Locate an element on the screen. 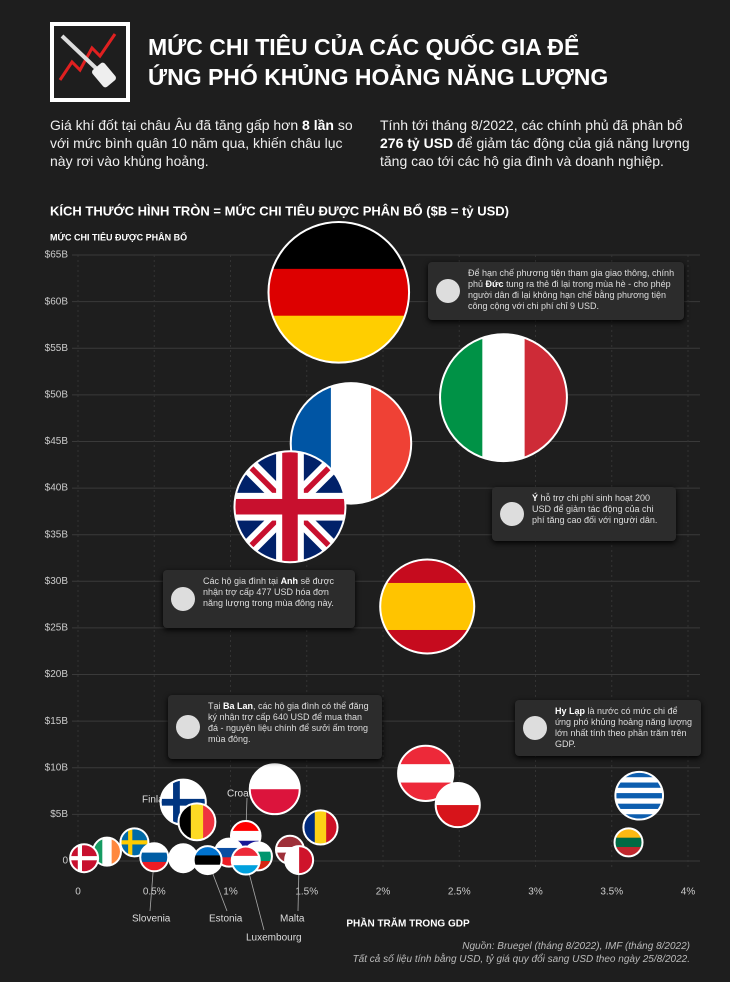 This screenshot has height=982, width=730. header-icon is located at coordinates (90, 62).